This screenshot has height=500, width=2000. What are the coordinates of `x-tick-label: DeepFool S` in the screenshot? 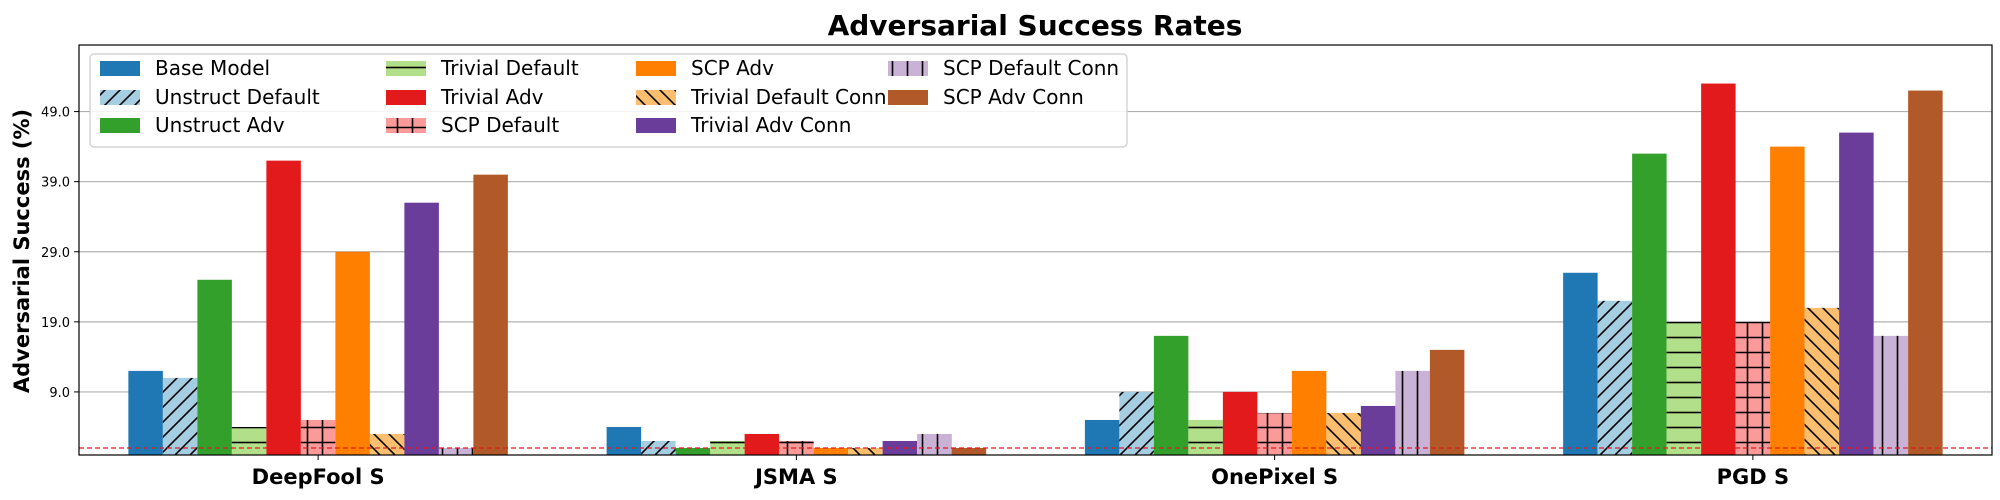 It's located at (318, 477).